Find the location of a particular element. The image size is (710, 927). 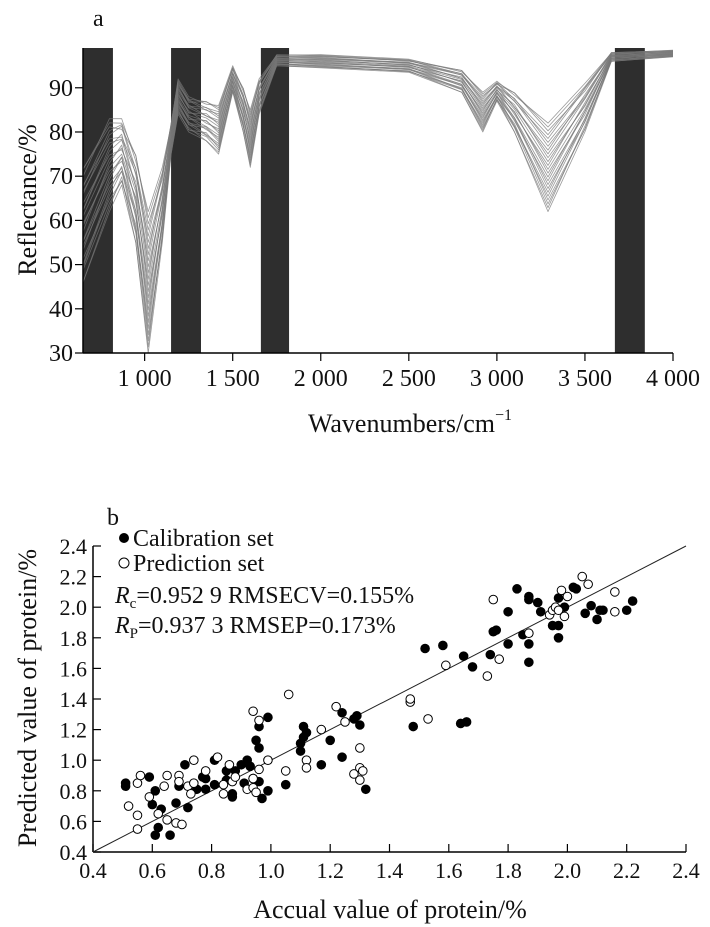

y-tick-label-a: 80 is located at coordinates (61, 133).